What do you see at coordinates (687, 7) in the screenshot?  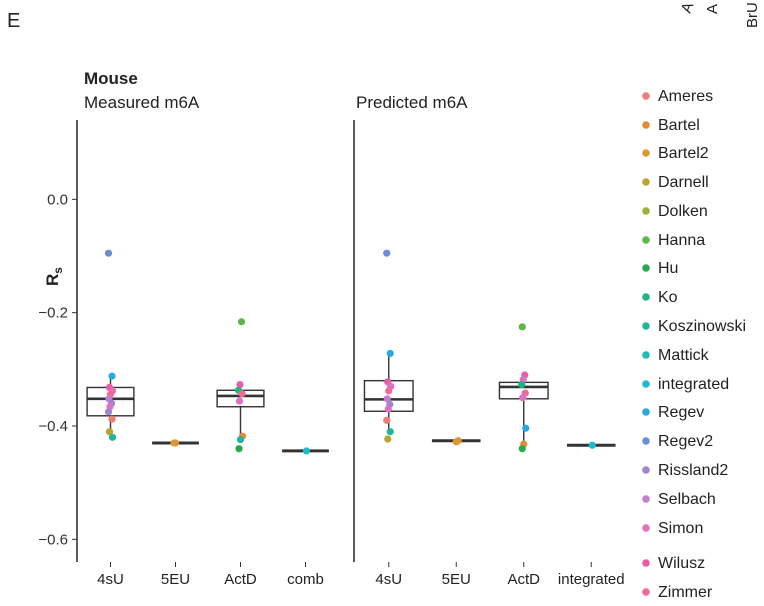 I see `corner-fragment-1: A` at bounding box center [687, 7].